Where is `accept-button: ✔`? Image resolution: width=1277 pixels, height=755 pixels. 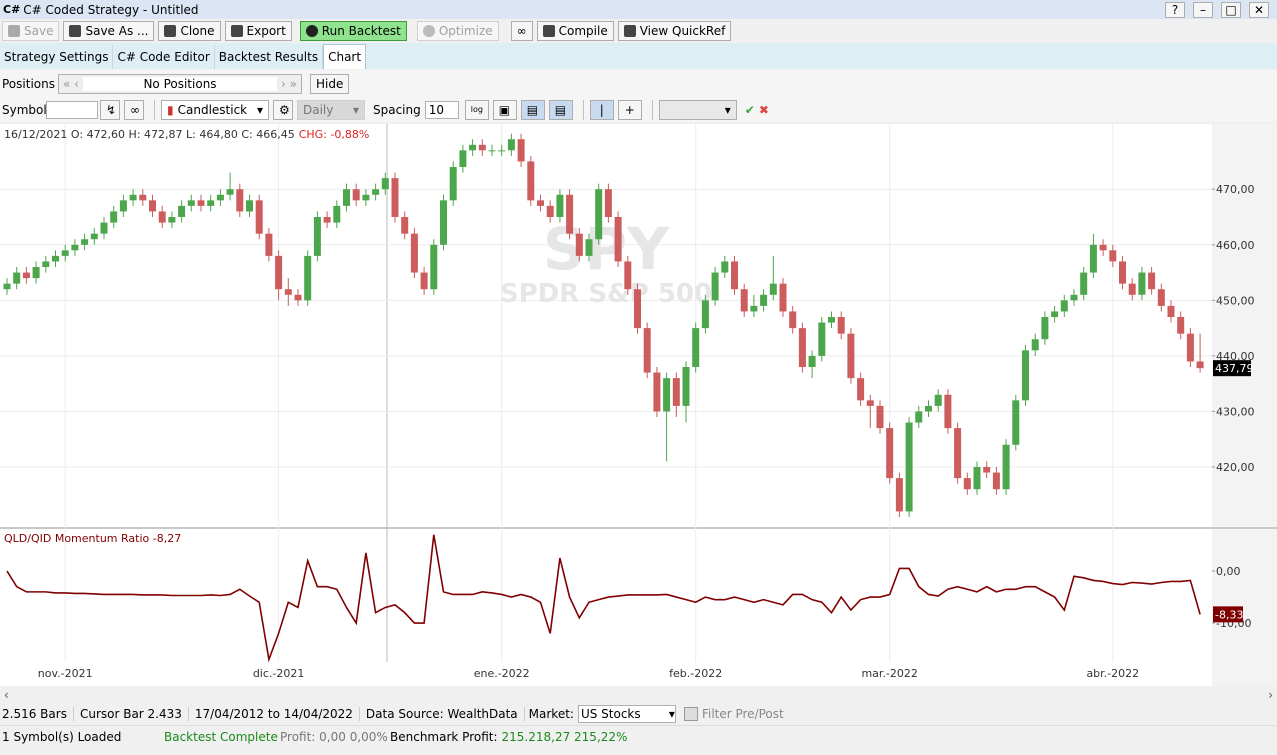
accept-button: ✔ is located at coordinates (749, 109).